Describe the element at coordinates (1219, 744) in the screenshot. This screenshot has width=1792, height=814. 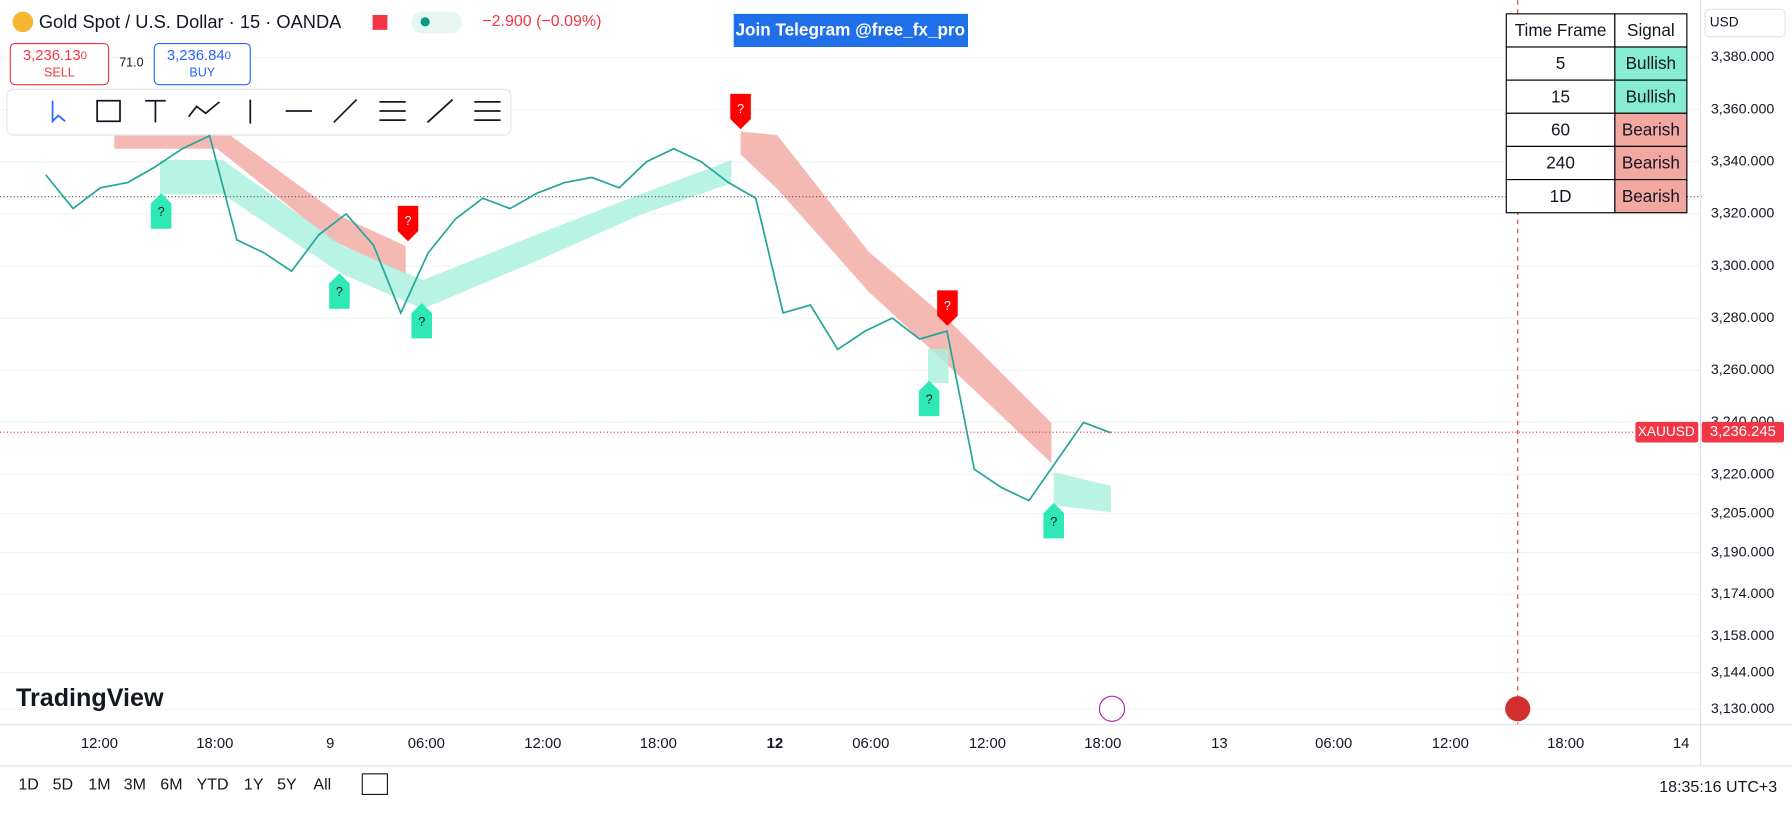
I see `x-tick-label: 13` at that location.